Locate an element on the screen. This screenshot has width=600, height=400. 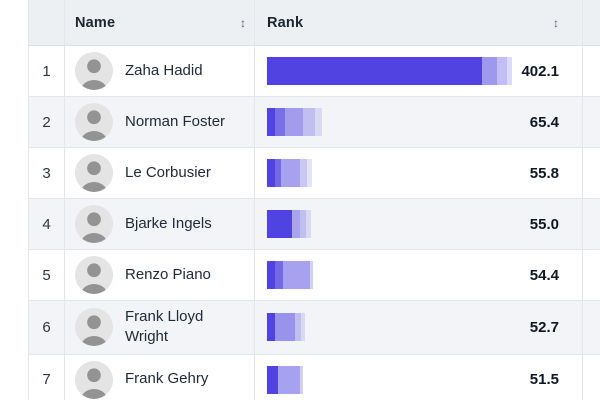
rank-value: 402.1 is located at coordinates (540, 71).